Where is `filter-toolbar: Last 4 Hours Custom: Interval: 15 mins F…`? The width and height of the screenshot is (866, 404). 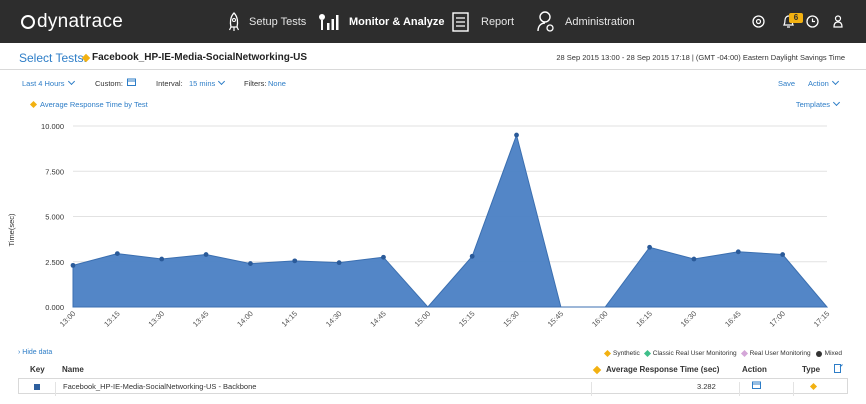
filter-toolbar: Last 4 Hours Custom: Interval: 15 mins F… is located at coordinates (433, 84).